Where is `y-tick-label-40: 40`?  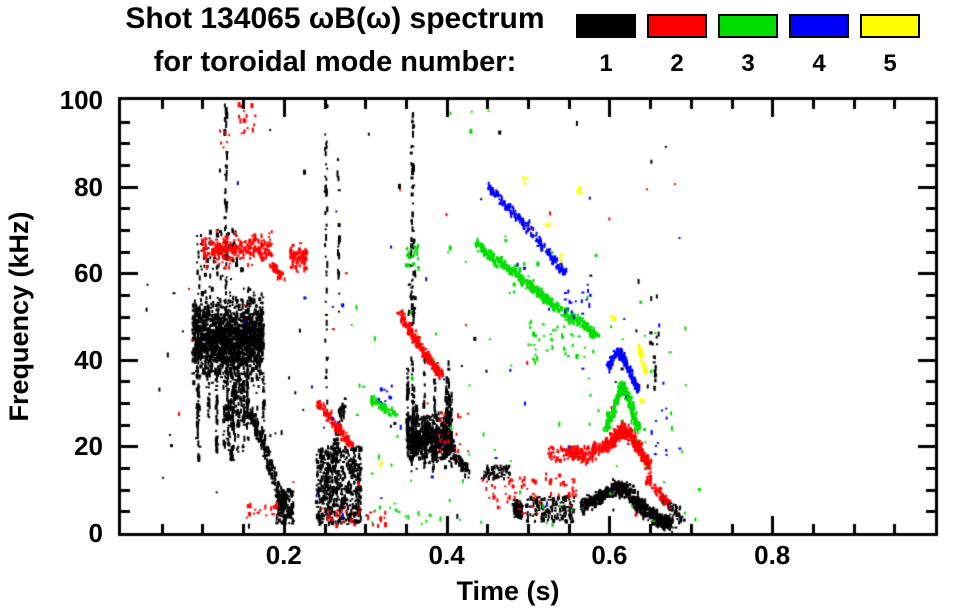 y-tick-label-40: 40 is located at coordinates (88, 359).